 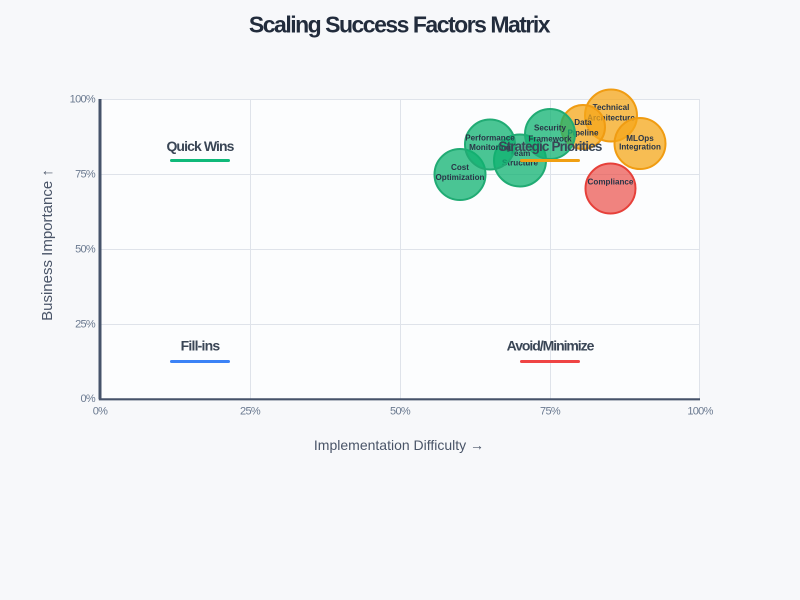 I want to click on svg-text: Scaling Success Factors Matrix, so click(x=400, y=25).